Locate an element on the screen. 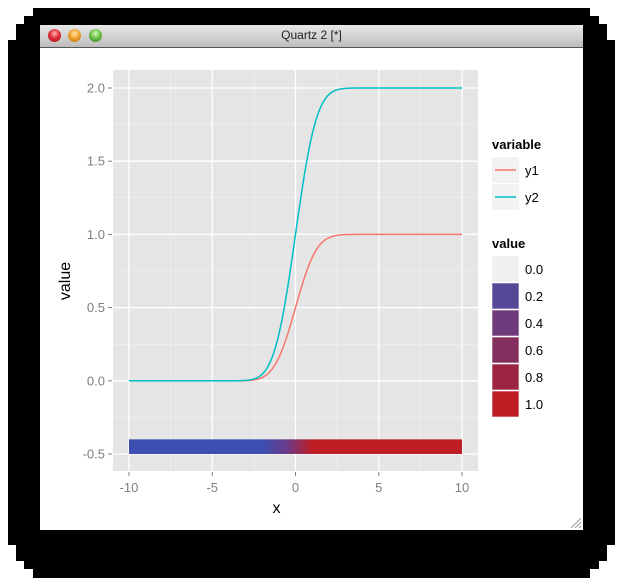 This screenshot has height=585, width=623. legend-label: 0.6 is located at coordinates (534, 350).